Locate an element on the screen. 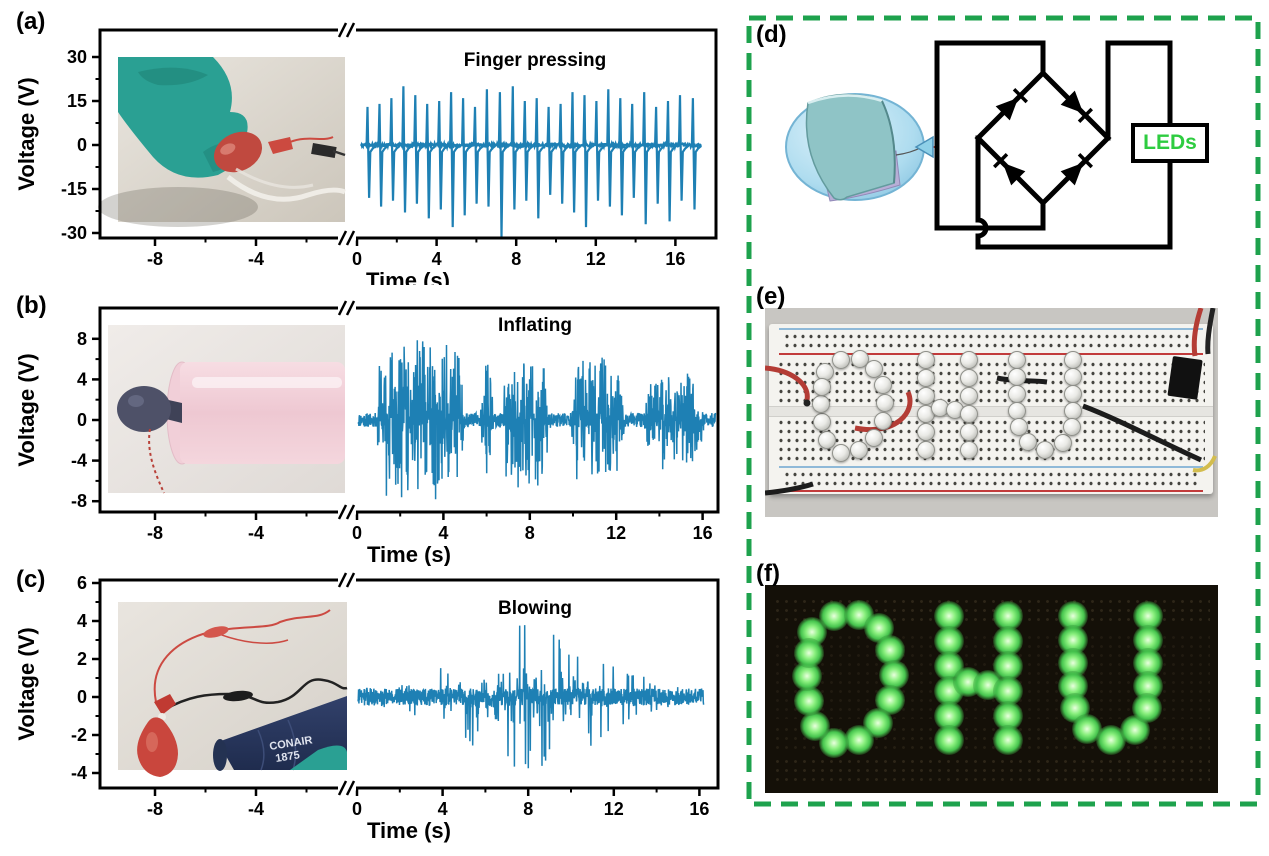 The width and height of the screenshot is (1269, 856). dotted-wire is located at coordinates (156, 461).